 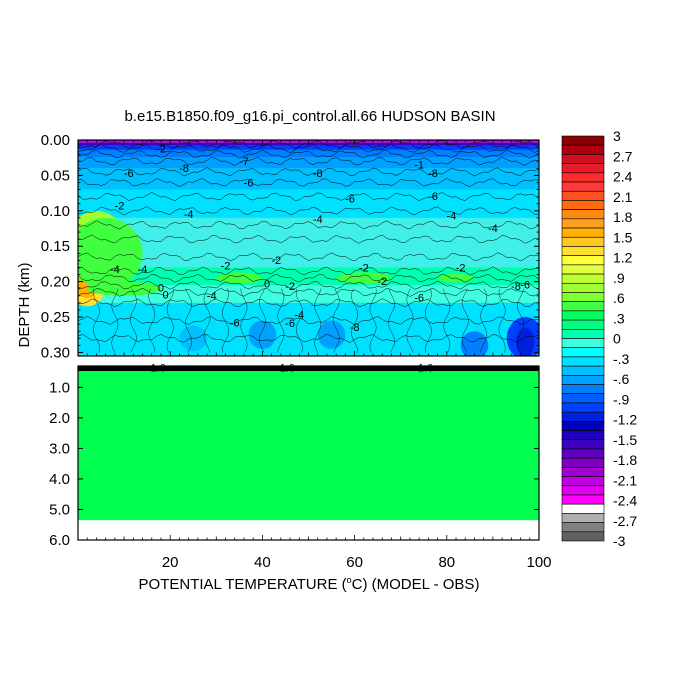 I want to click on colorbar-label: -1.5, so click(x=625, y=440).